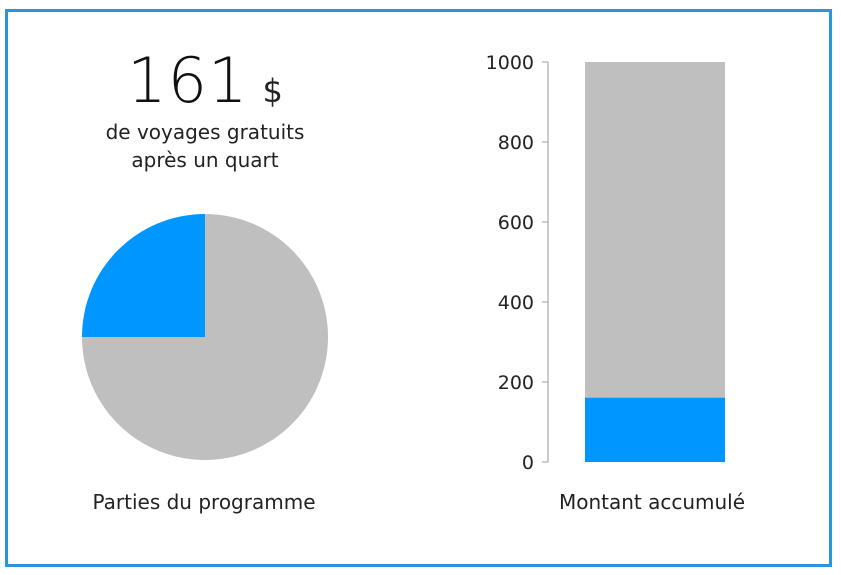 This screenshot has width=841, height=575. What do you see at coordinates (205, 160) in the screenshot?
I see `headline-line-2: après un quart` at bounding box center [205, 160].